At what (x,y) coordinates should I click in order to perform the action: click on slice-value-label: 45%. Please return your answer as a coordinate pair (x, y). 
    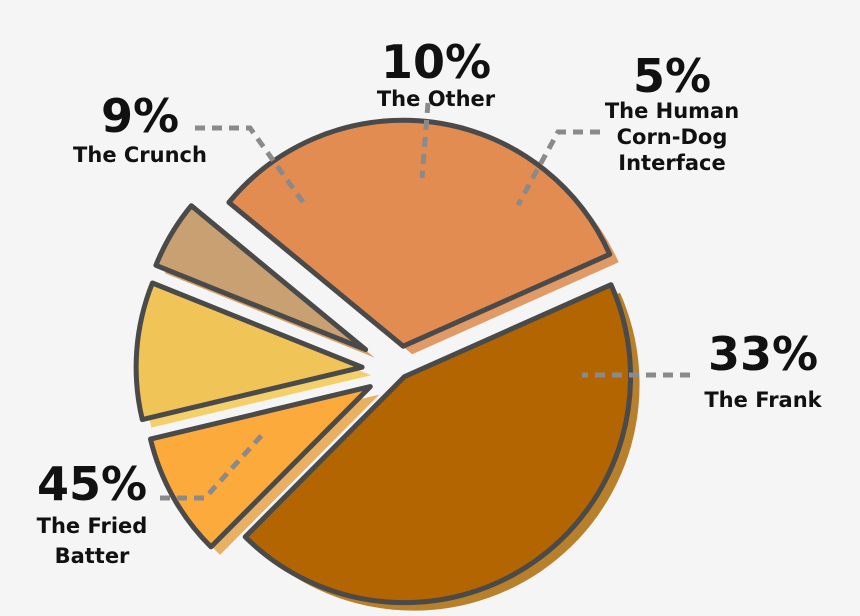
    Looking at the image, I should click on (92, 484).